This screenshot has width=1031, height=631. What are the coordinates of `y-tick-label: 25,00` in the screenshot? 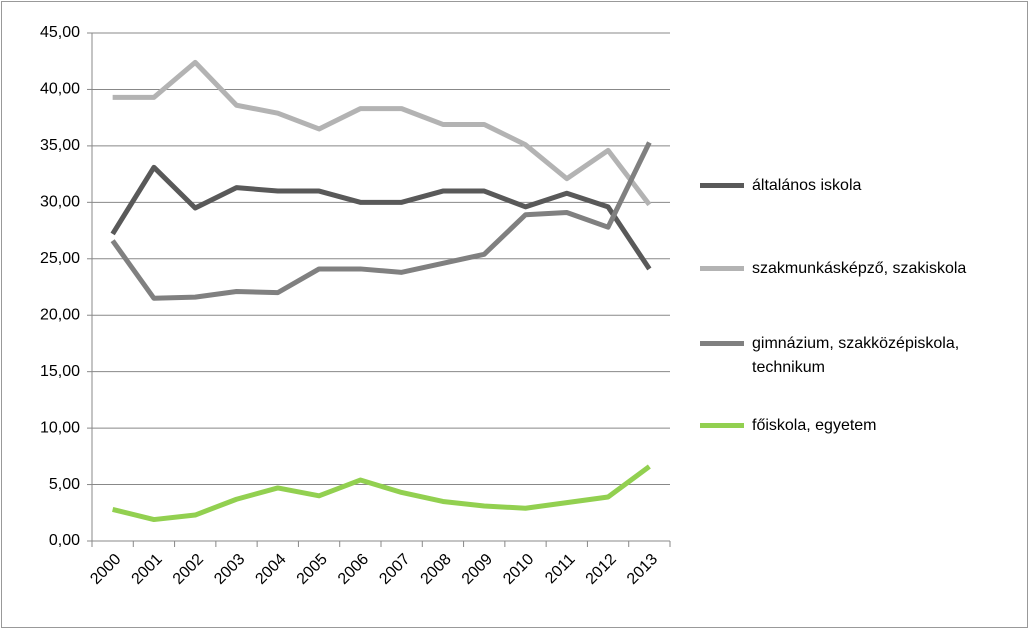 It's located at (60, 258).